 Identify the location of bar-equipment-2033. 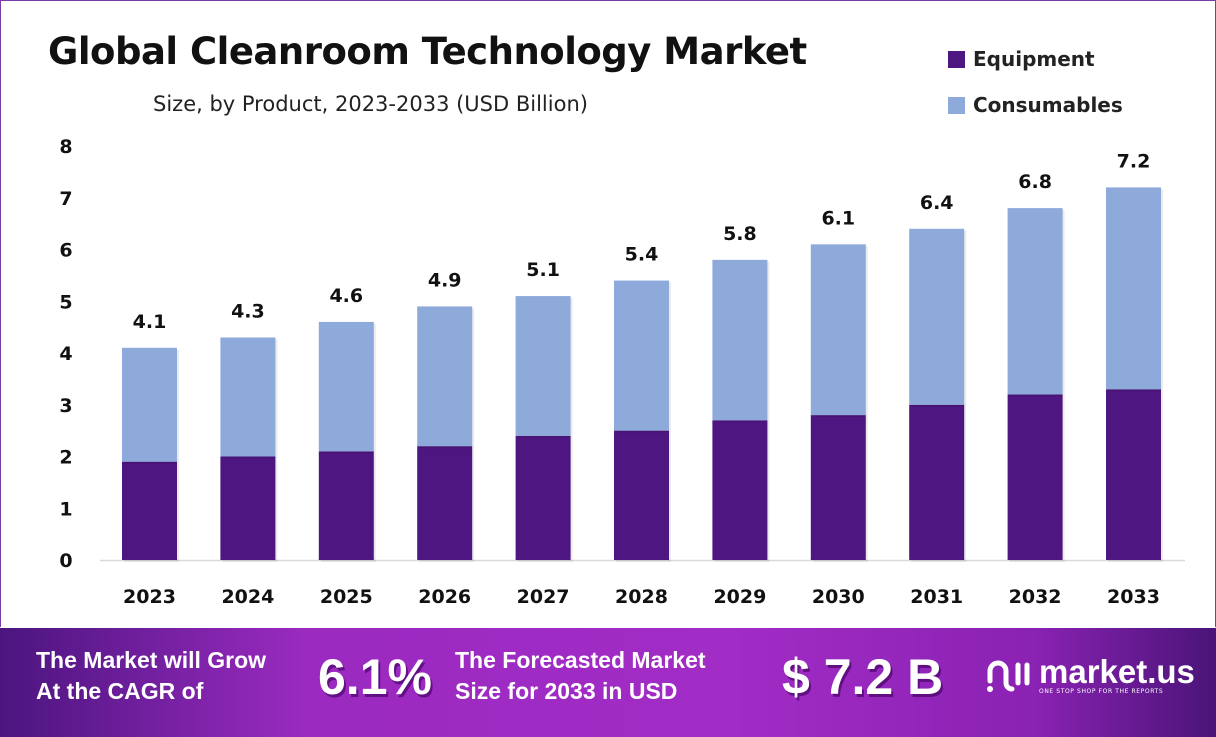
(1133, 474).